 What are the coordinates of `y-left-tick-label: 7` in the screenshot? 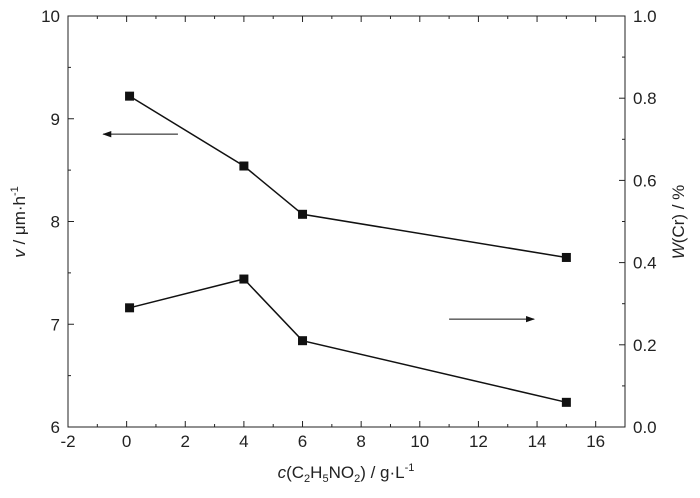 It's located at (55, 324).